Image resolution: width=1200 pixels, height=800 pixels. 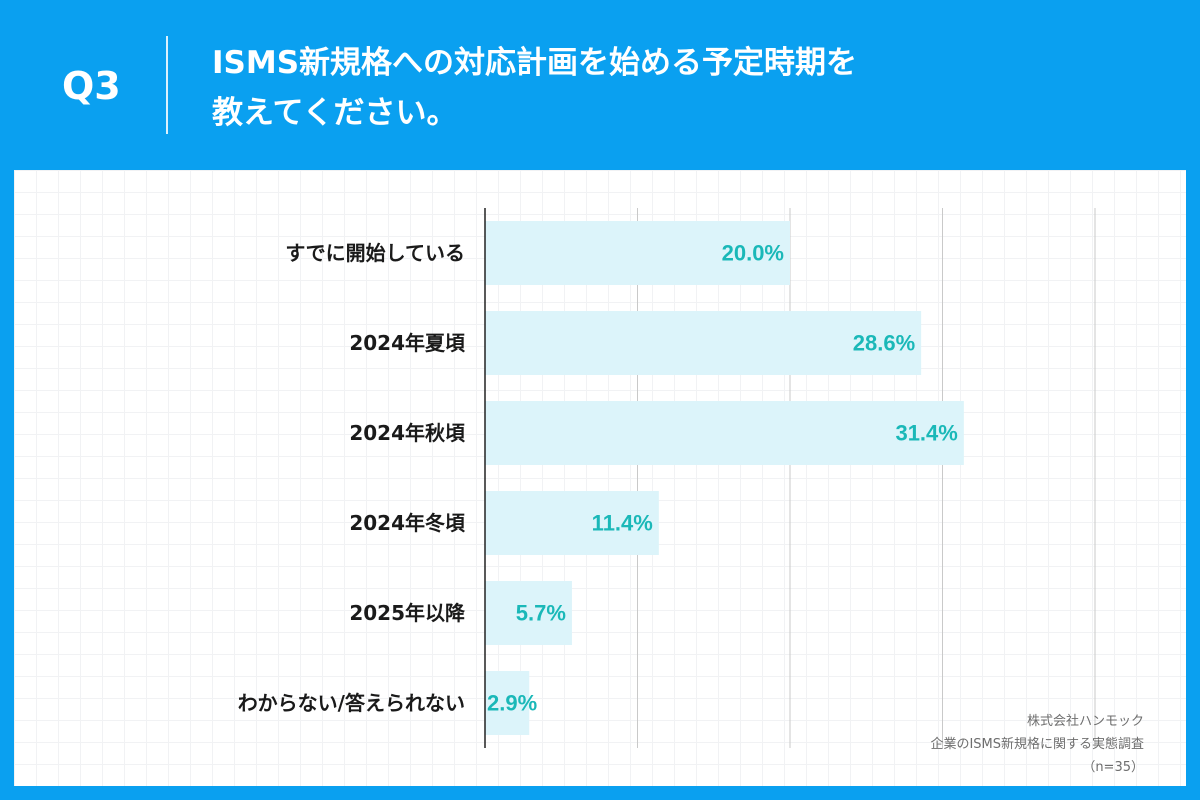 What do you see at coordinates (407, 523) in the screenshot?
I see `category-label: 2024年冬頃` at bounding box center [407, 523].